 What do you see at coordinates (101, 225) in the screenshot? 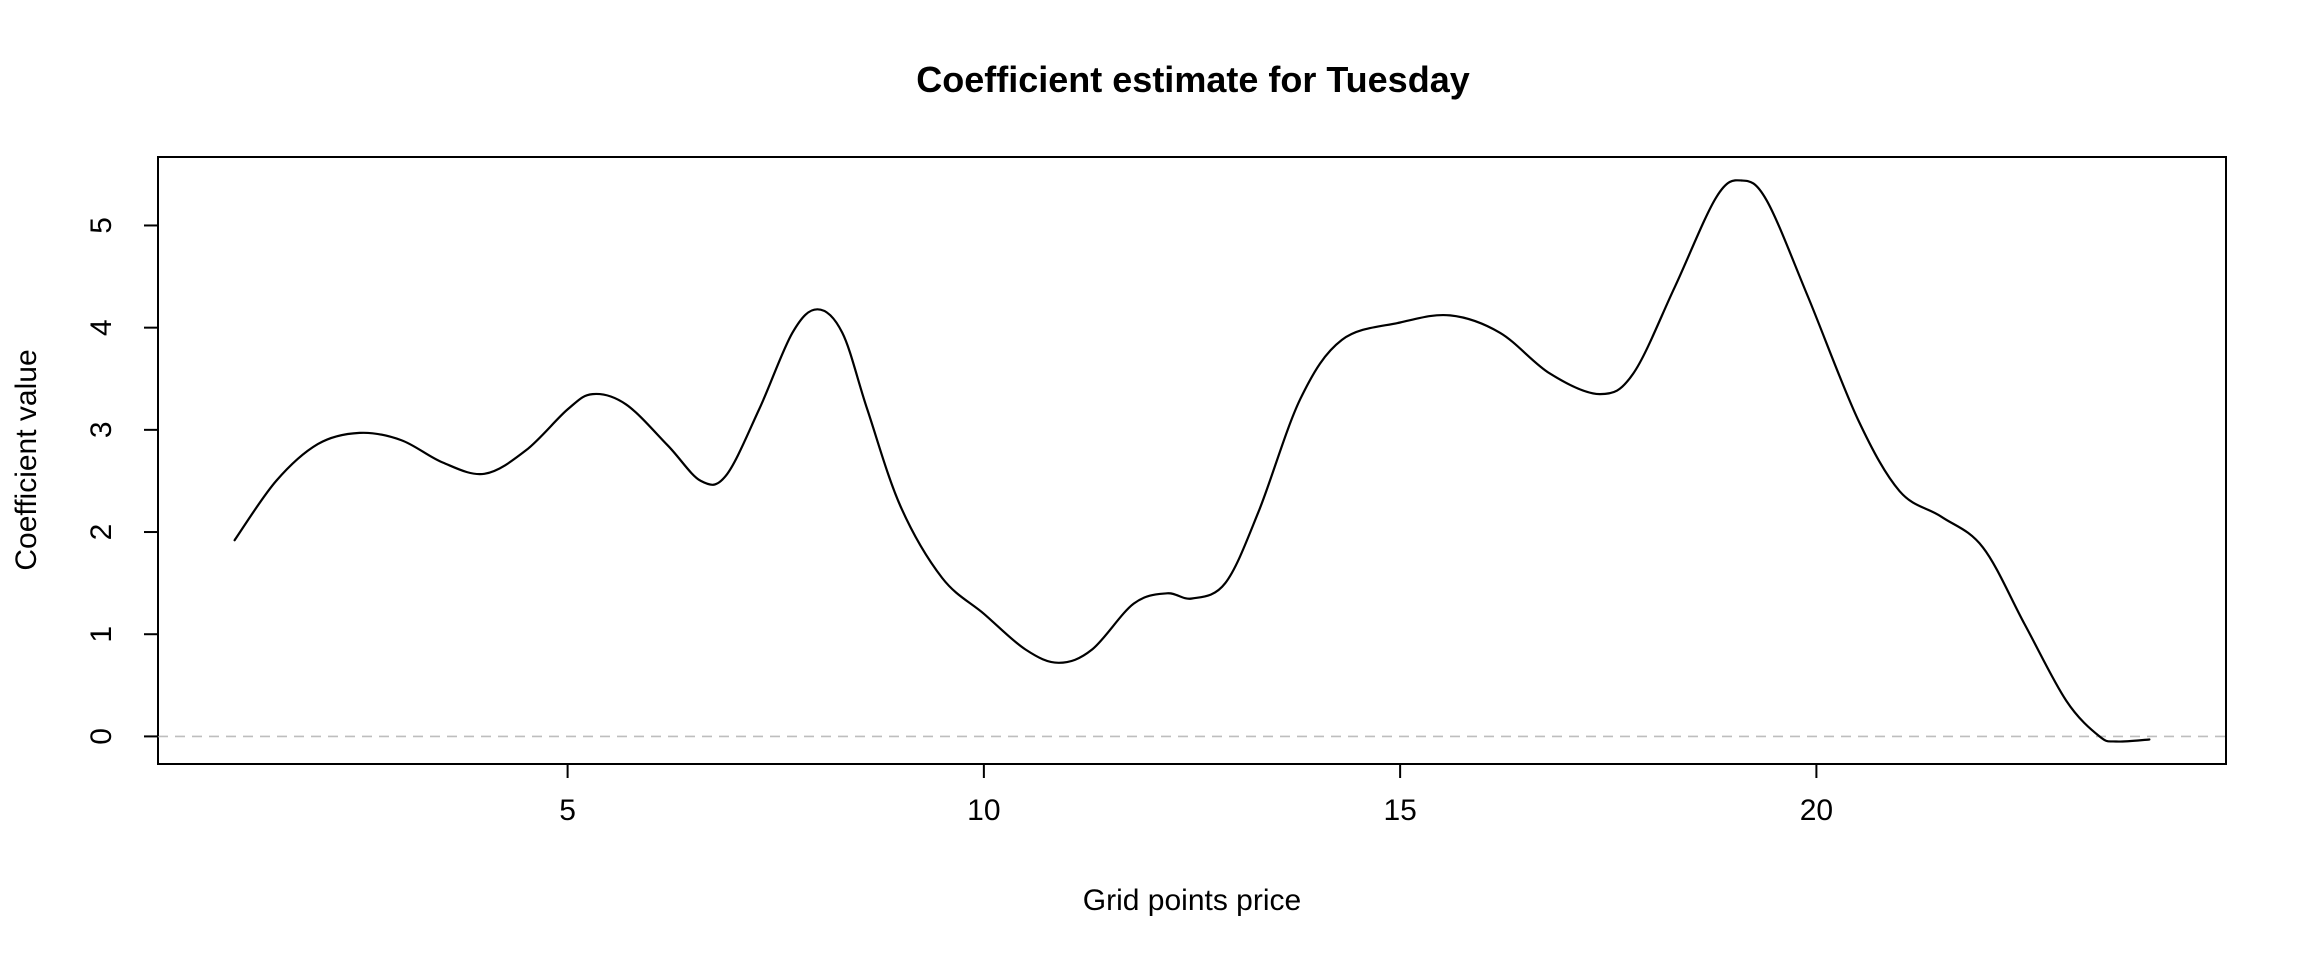
I see `y-tick-label: 5` at bounding box center [101, 225].